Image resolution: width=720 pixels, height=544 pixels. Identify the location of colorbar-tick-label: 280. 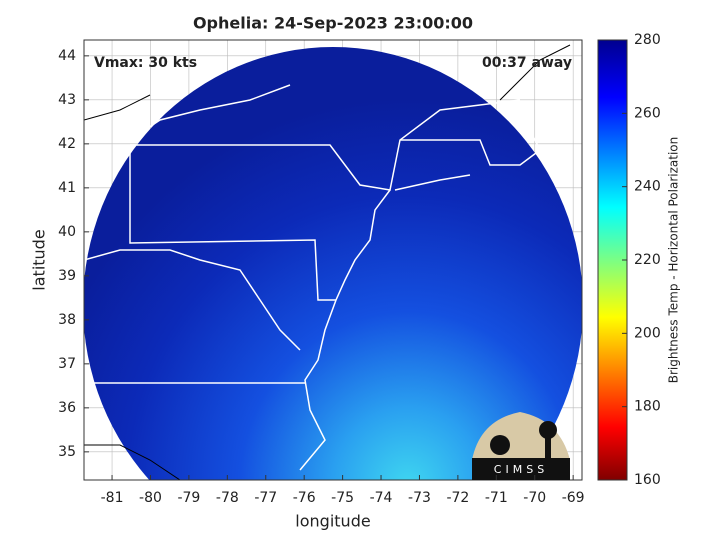
(647, 40).